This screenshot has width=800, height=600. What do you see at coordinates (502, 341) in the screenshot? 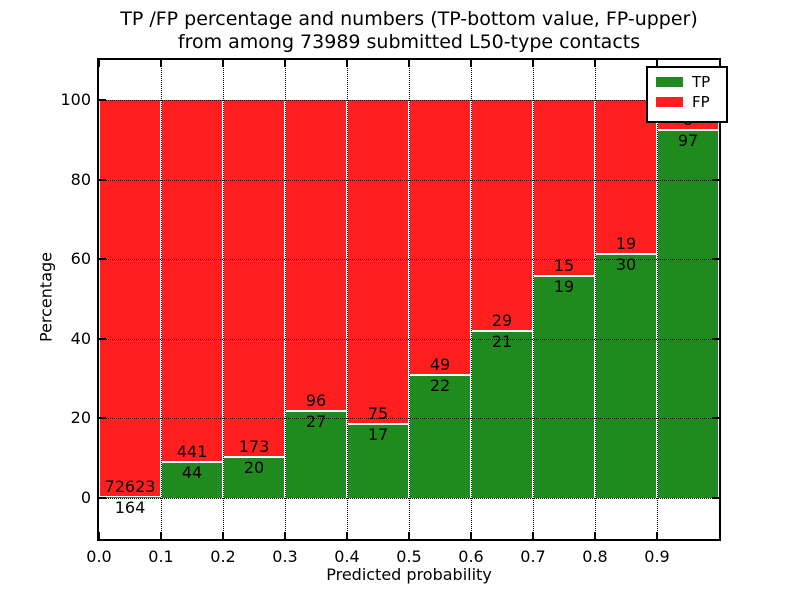
I see `tp-count-label: 21` at bounding box center [502, 341].